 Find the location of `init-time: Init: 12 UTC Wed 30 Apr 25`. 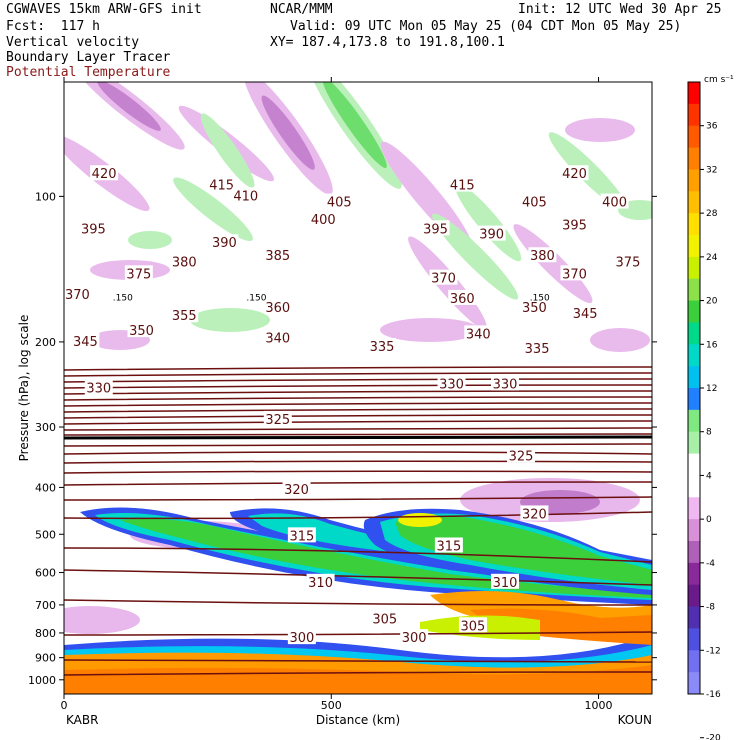

init-time: Init: 12 UTC Wed 30 Apr 25 is located at coordinates (620, 9).